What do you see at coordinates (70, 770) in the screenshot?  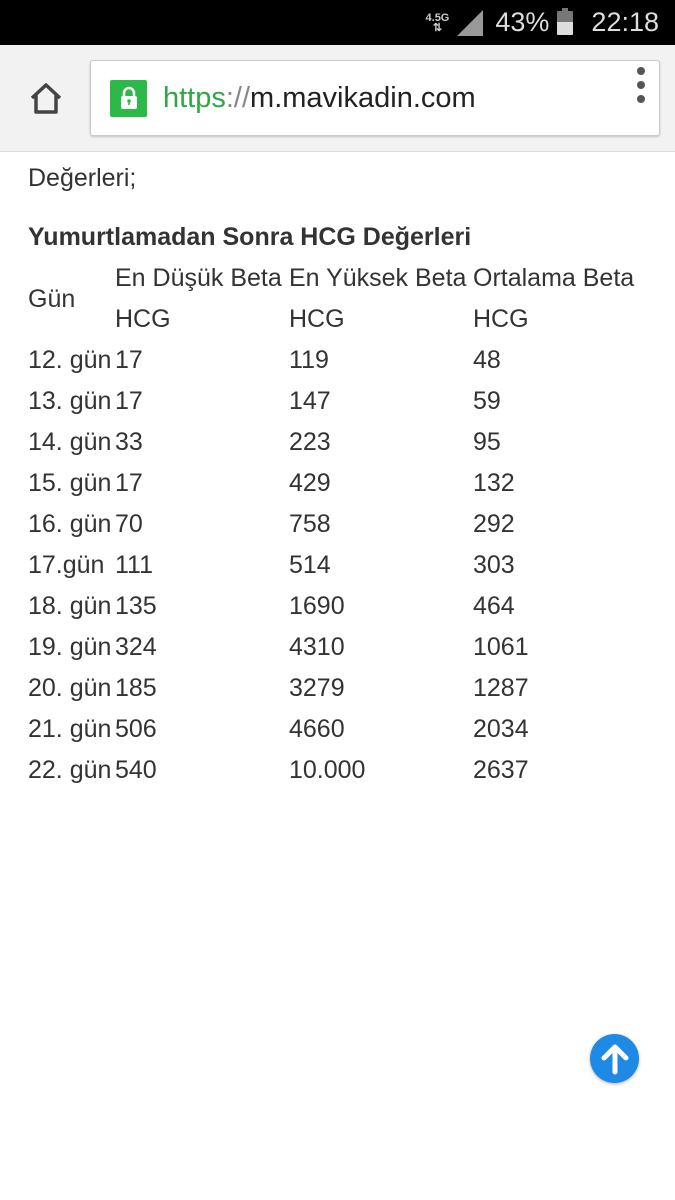 I see `row-day: 22. gün` at bounding box center [70, 770].